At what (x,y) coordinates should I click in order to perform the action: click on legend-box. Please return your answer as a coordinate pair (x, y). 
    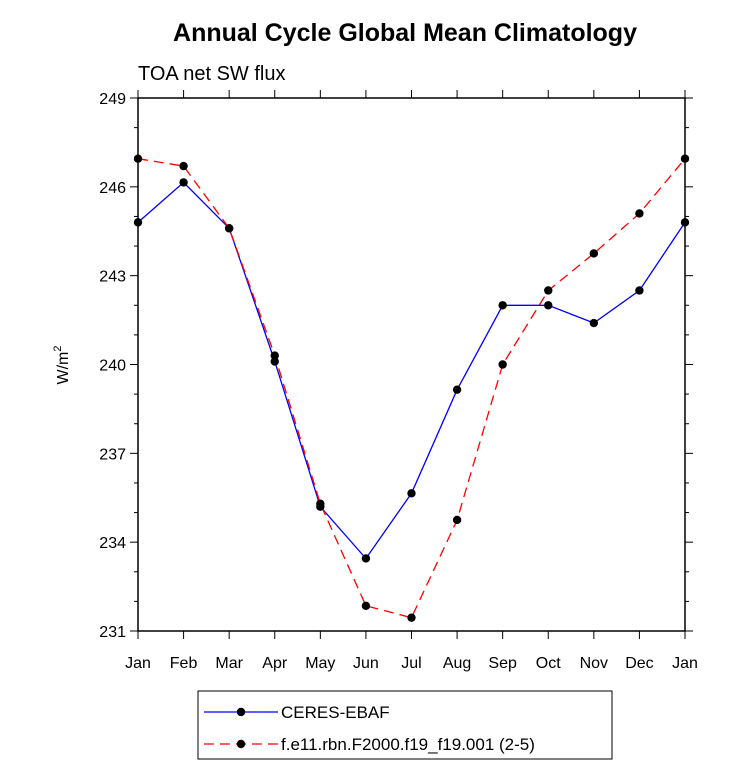
    Looking at the image, I should click on (405, 725).